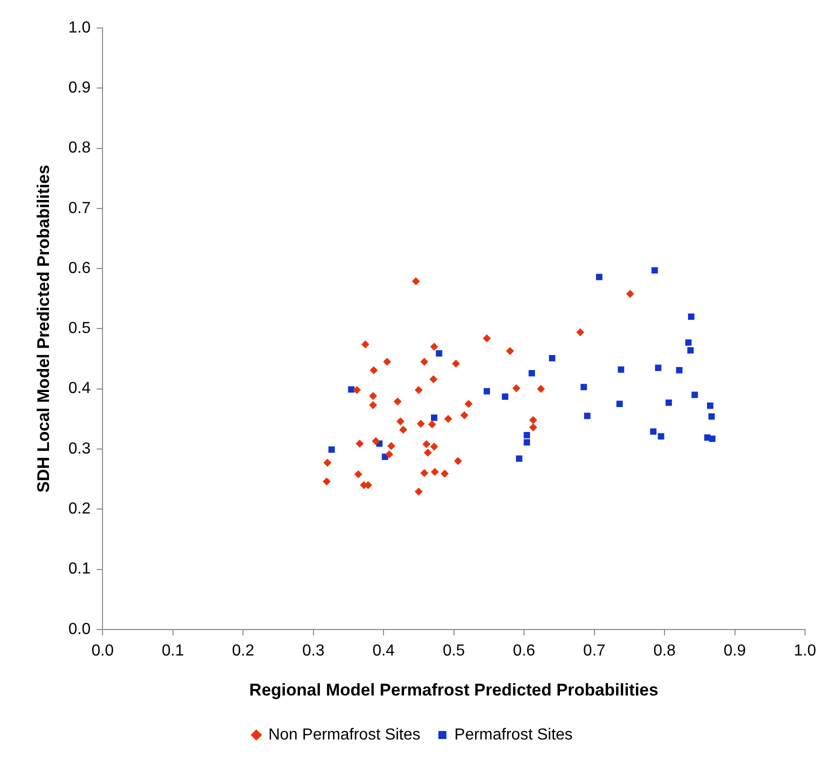 The image size is (827, 761). Describe the element at coordinates (735, 651) in the screenshot. I see `x-tick-label: 0.9` at that location.